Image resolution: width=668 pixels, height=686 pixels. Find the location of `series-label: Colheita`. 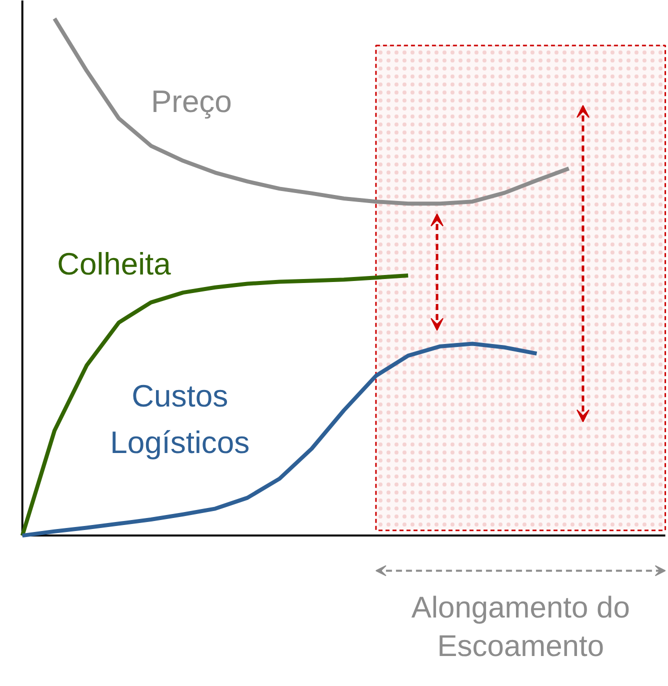

series-label: Colheita is located at coordinates (114, 264).